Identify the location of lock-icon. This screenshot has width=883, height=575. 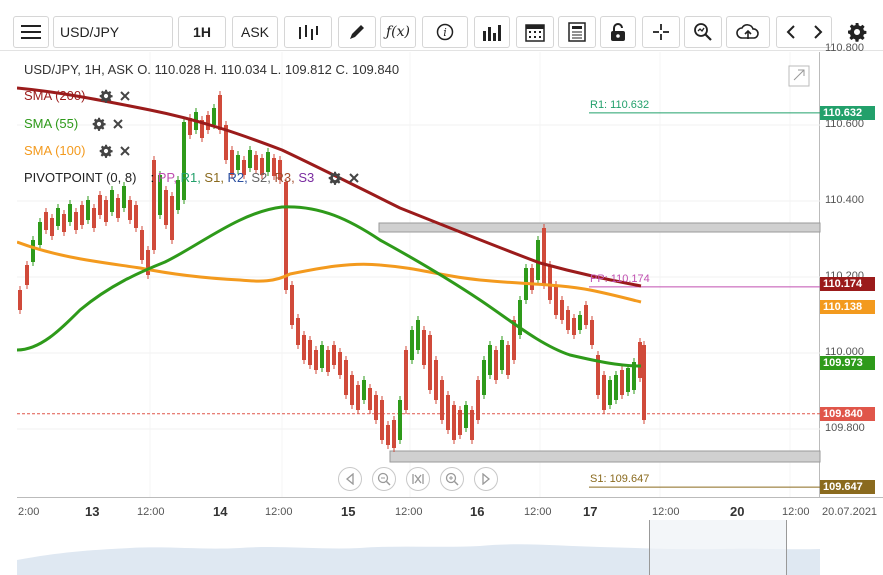
(618, 32).